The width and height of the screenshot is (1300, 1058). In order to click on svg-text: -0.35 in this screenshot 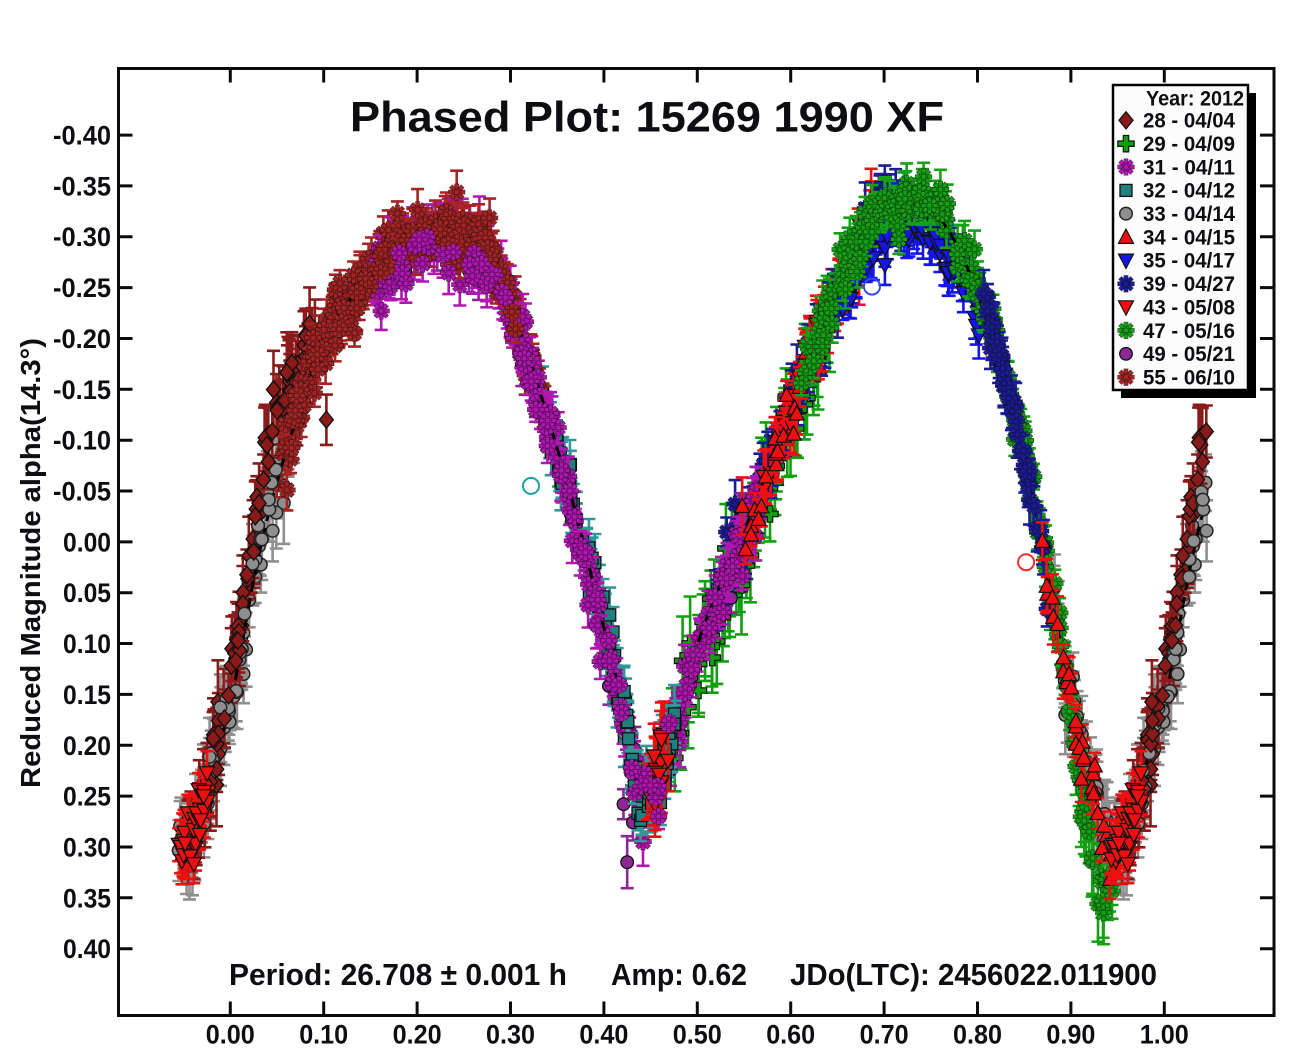, I will do `click(82, 186)`.